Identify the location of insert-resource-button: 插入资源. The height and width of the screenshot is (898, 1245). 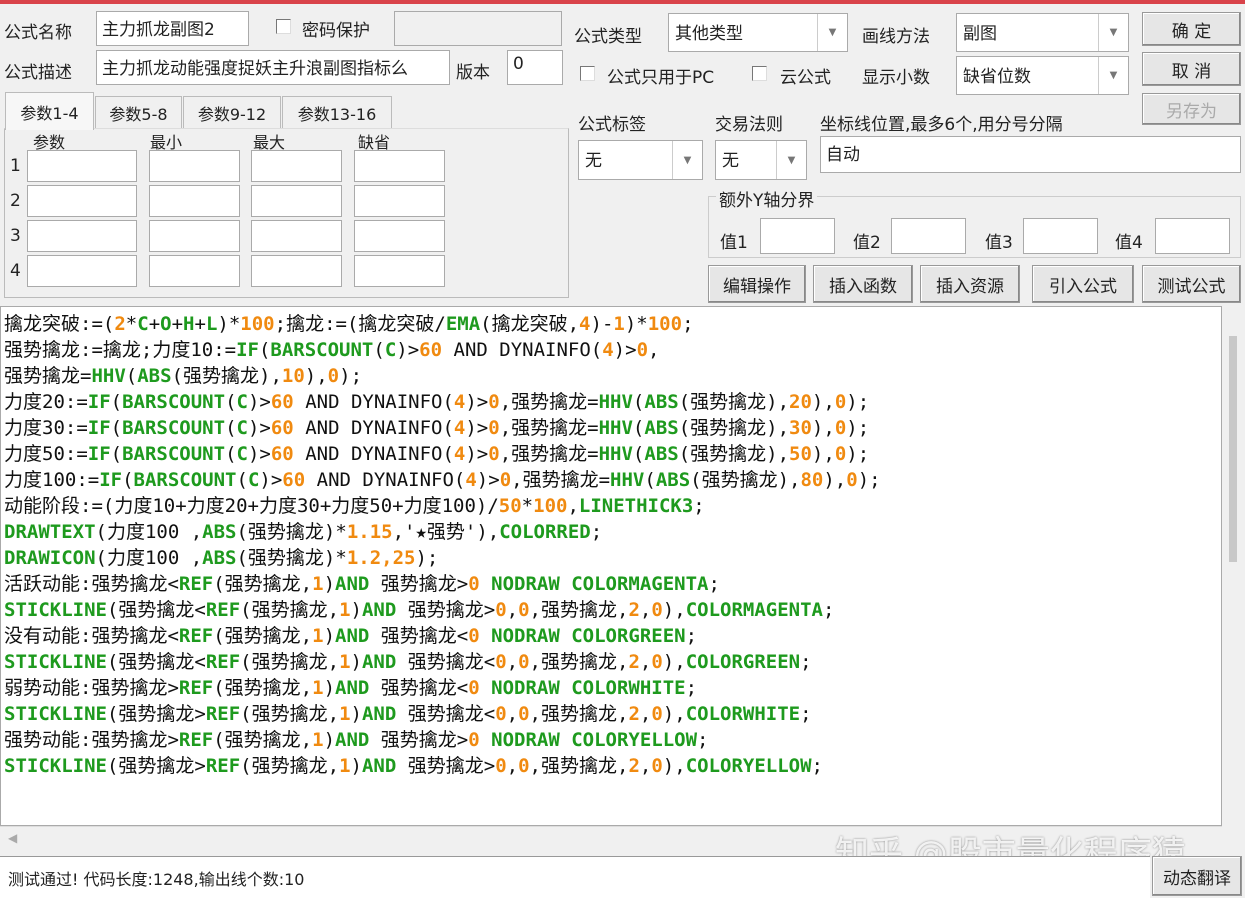
(970, 284).